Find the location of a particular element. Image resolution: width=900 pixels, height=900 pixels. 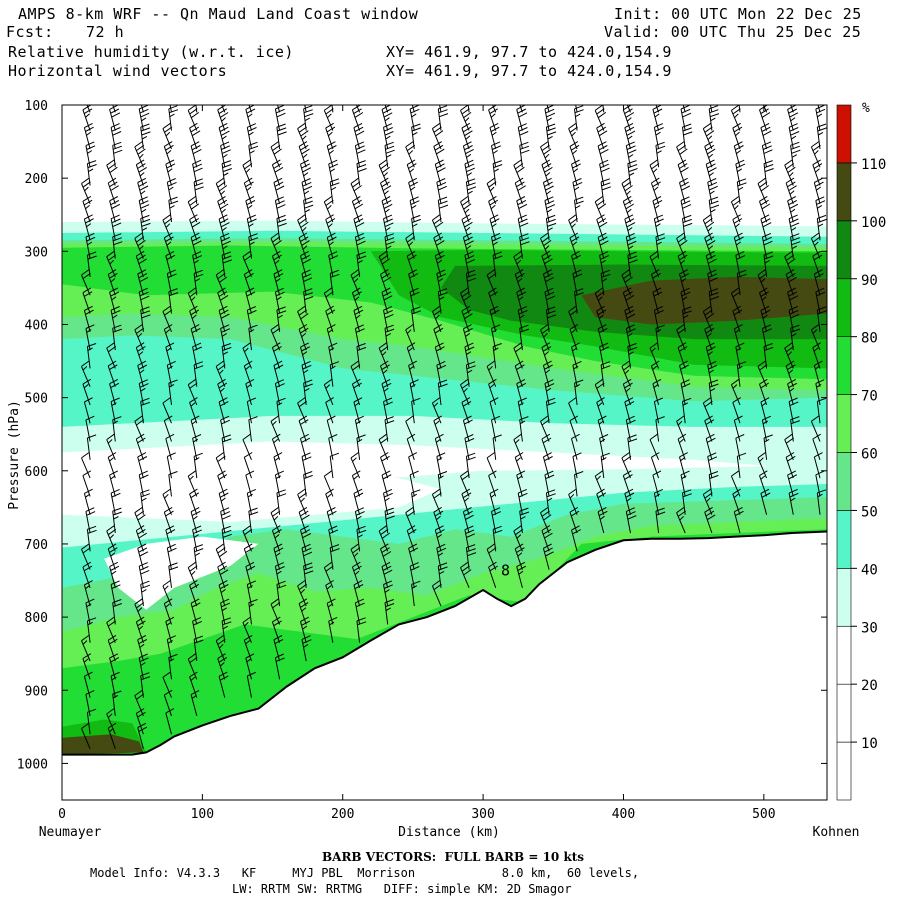

forecast-hour-label: Fcst: is located at coordinates (30, 32).